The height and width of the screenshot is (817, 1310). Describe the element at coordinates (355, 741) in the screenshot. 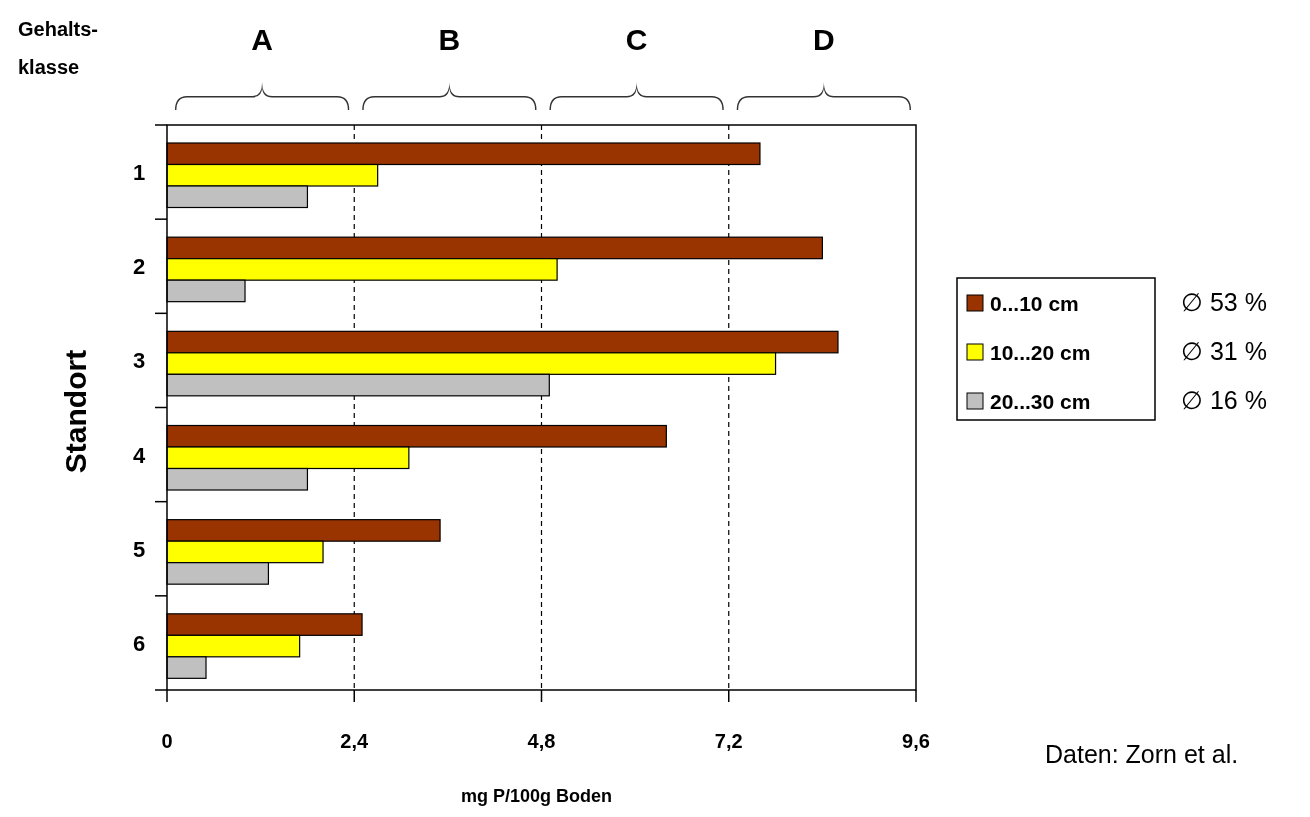

I see `x-tick-label: 2,4` at that location.